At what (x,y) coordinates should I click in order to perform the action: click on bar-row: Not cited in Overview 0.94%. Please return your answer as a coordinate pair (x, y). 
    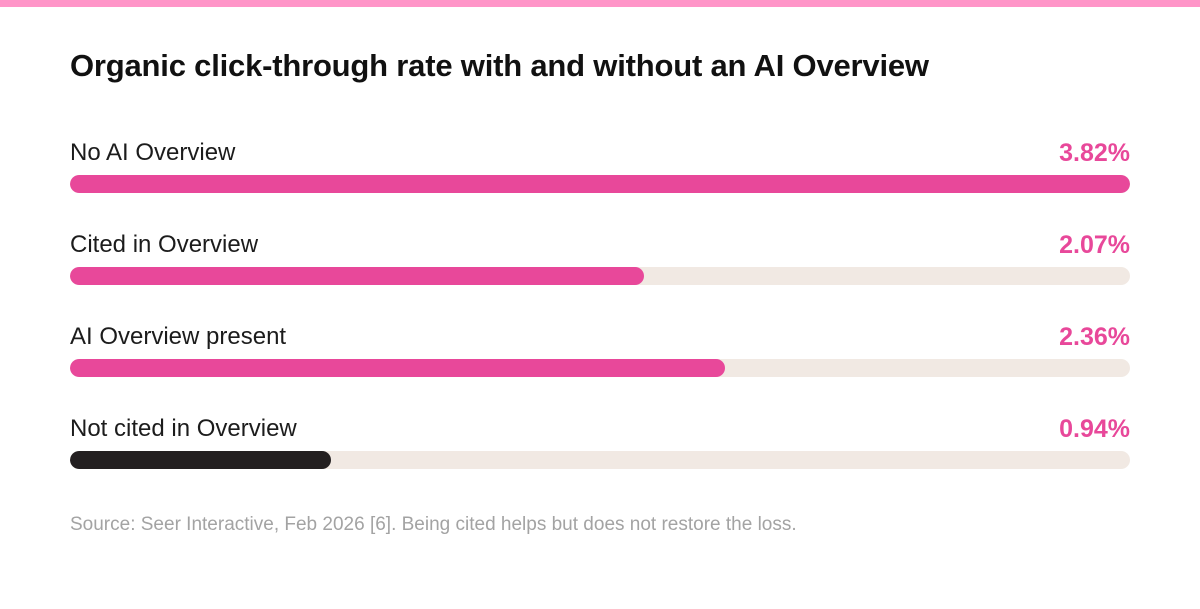
    Looking at the image, I should click on (600, 449).